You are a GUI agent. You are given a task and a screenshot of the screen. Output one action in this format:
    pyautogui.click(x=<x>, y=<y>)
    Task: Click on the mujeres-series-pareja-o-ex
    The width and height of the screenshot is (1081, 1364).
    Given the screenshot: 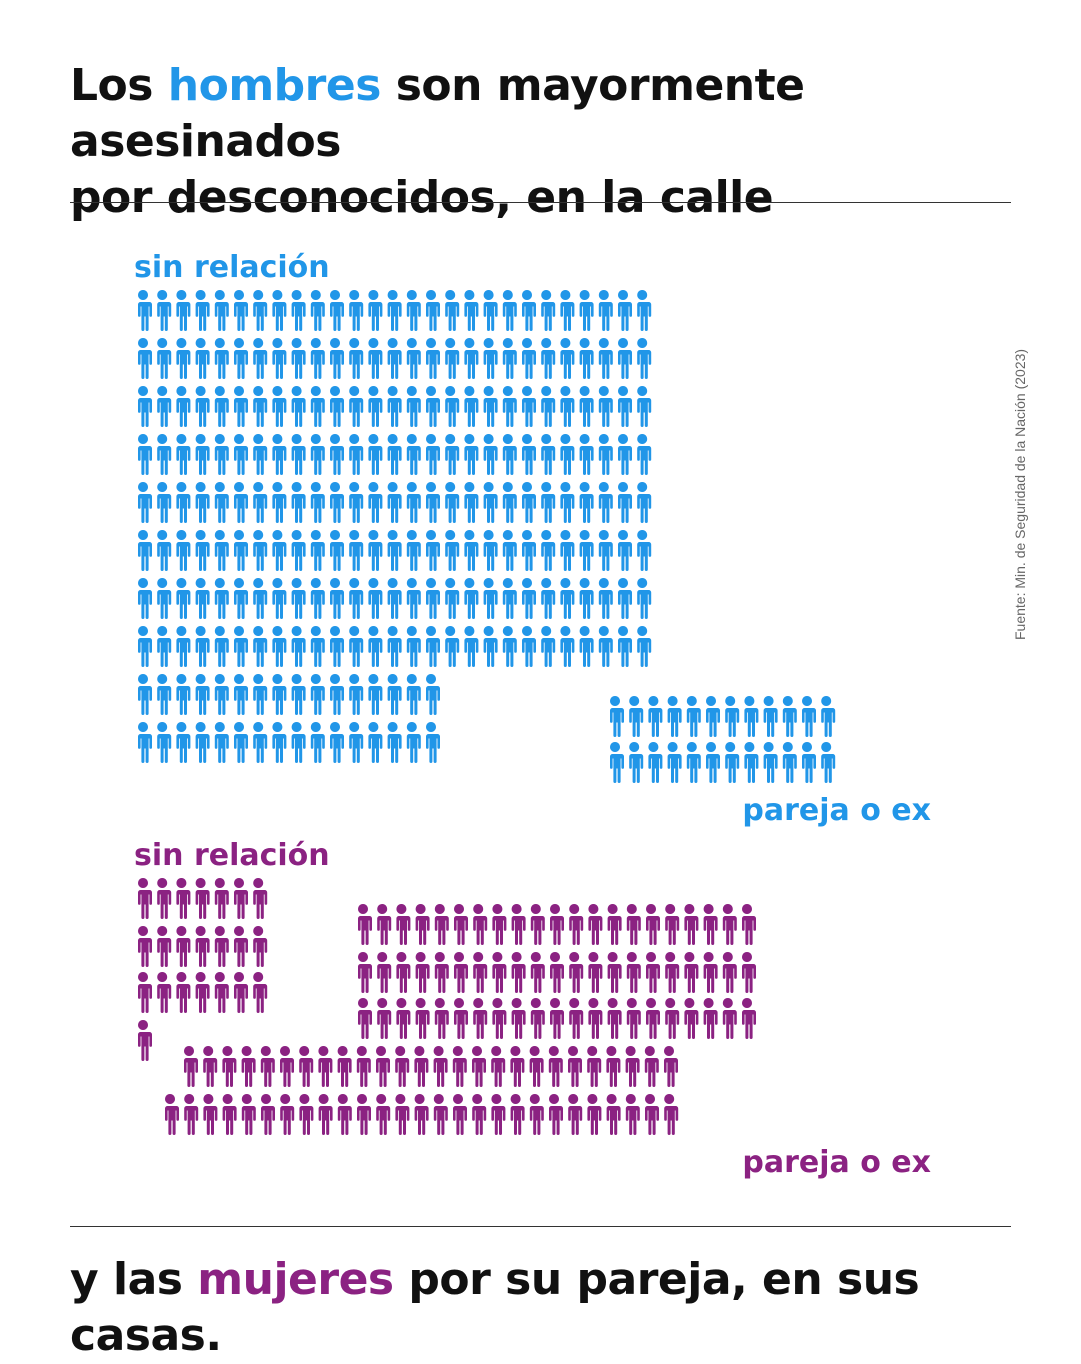 What is the action you would take?
    pyautogui.click(x=459, y=1019)
    